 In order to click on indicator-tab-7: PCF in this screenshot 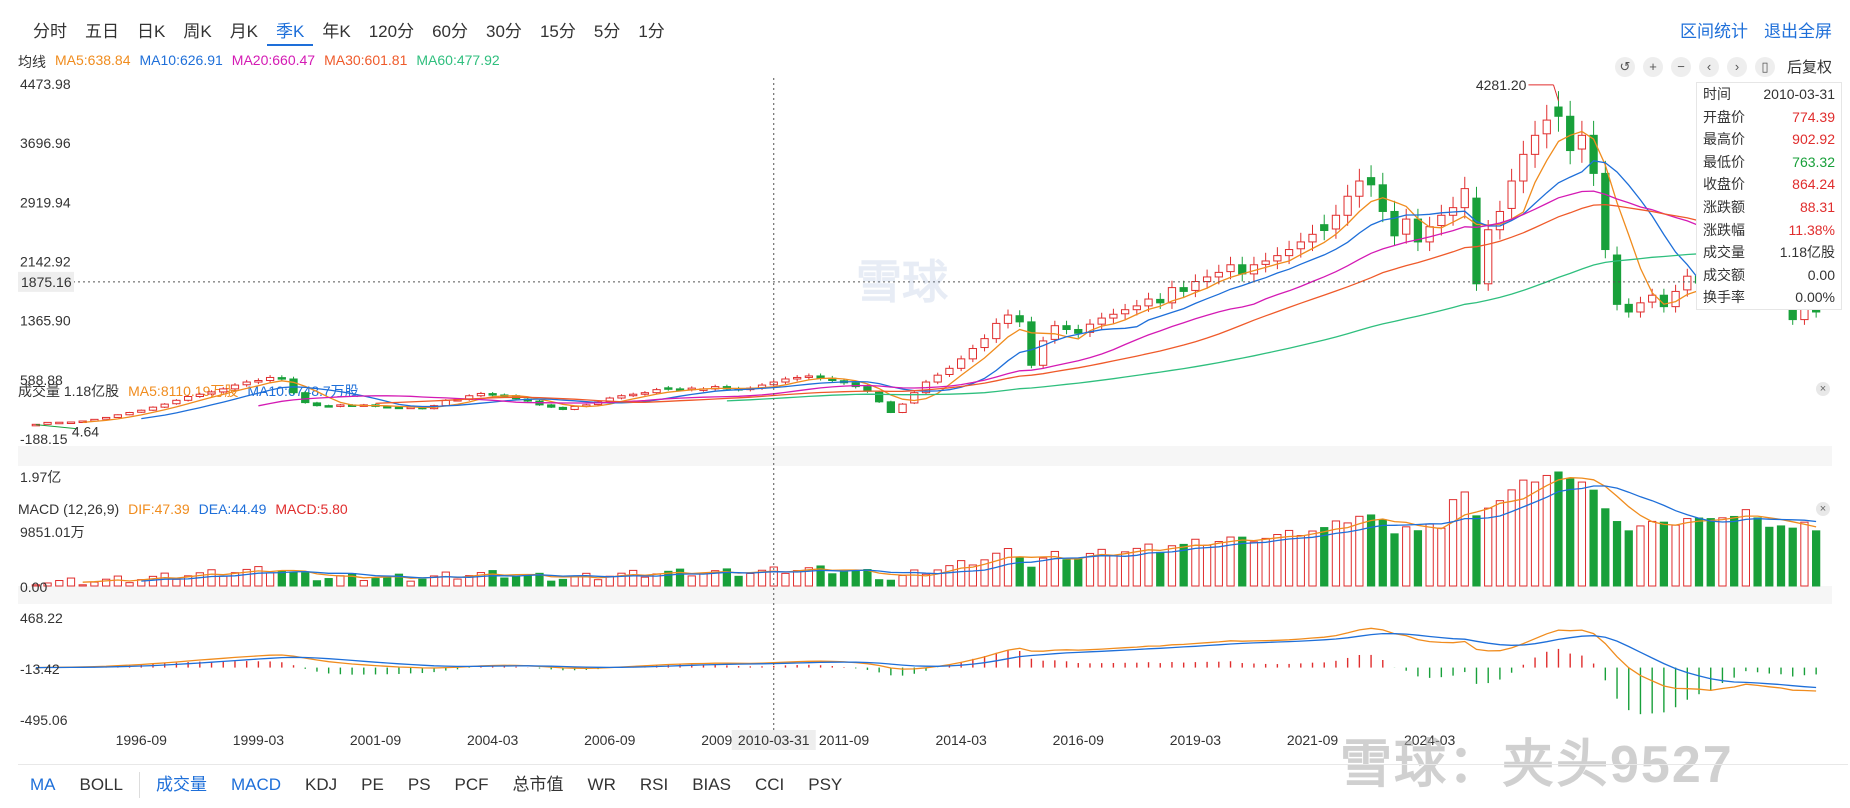, I will do `click(471, 784)`.